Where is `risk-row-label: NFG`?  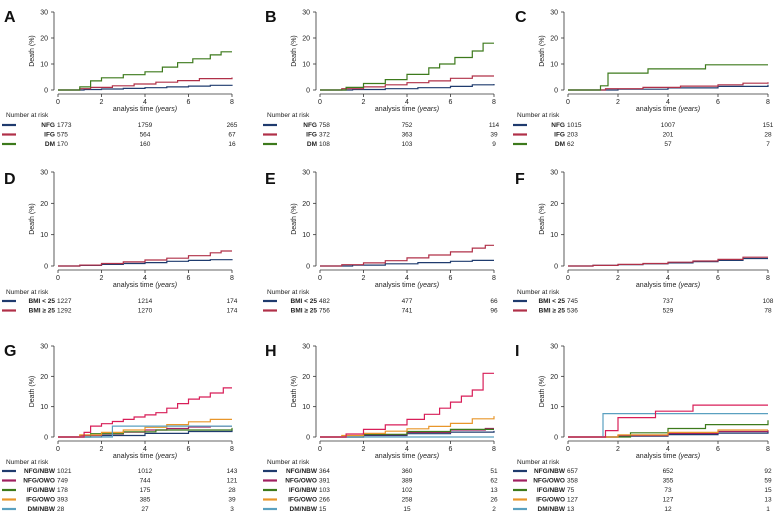 risk-row-label: NFG is located at coordinates (310, 125).